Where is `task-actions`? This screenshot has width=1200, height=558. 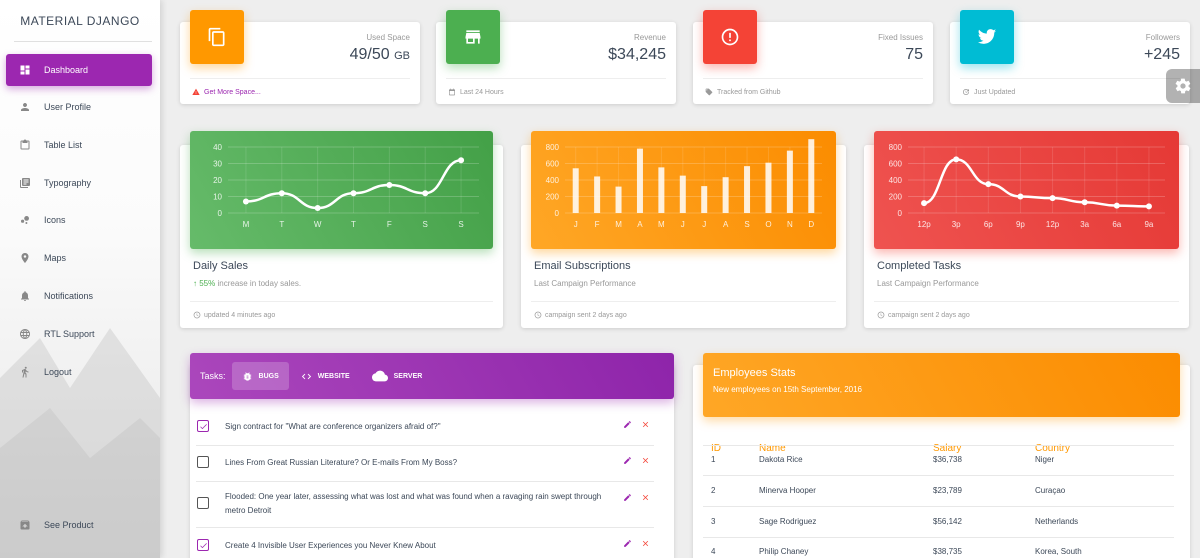
task-actions is located at coordinates (636, 497).